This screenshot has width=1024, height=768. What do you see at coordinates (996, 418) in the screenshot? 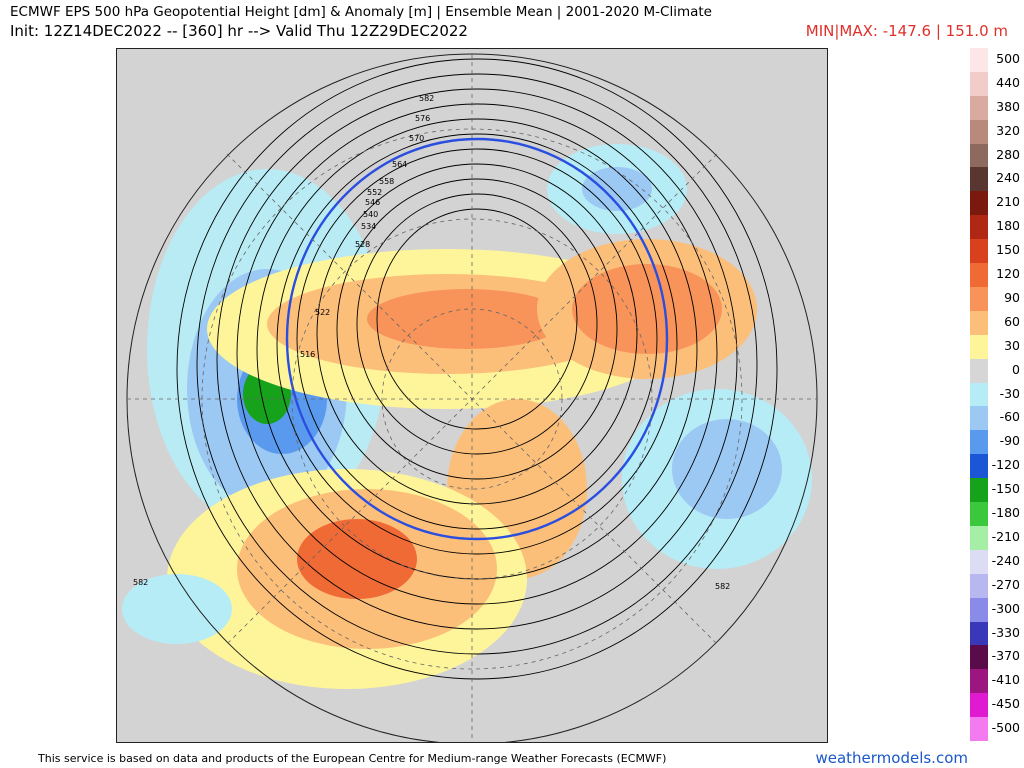
I see `legend-entry: -60` at bounding box center [996, 418].